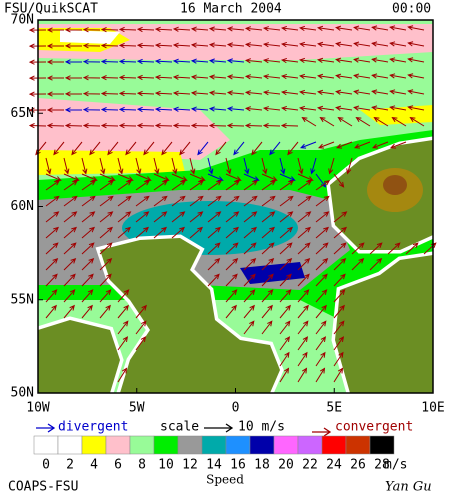 The width and height of the screenshot is (450, 500). What do you see at coordinates (225, 480) in the screenshot?
I see `colorbar-title: Speed` at bounding box center [225, 480].